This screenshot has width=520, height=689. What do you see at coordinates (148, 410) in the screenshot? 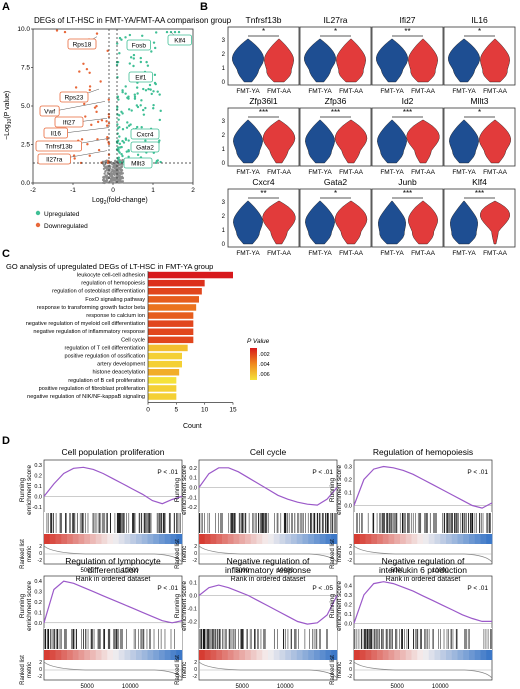
I see `go-x-tick-label: 0` at bounding box center [148, 410].